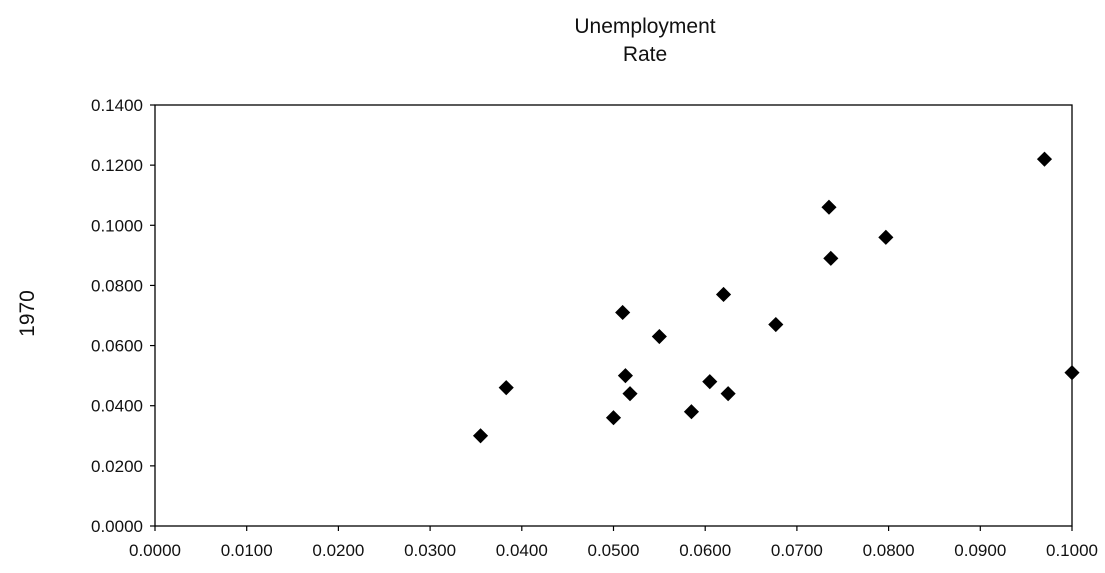 Image resolution: width=1105 pixels, height=573 pixels. I want to click on y-axis-label-group: 1970, so click(27, 313).